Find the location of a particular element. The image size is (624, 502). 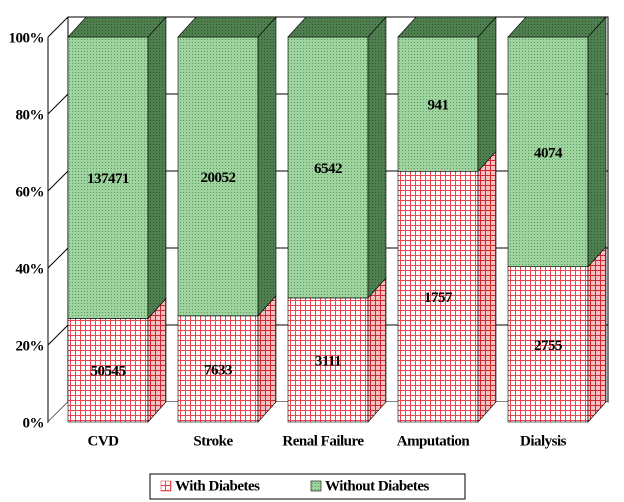

value-label: 20052 is located at coordinates (218, 178).